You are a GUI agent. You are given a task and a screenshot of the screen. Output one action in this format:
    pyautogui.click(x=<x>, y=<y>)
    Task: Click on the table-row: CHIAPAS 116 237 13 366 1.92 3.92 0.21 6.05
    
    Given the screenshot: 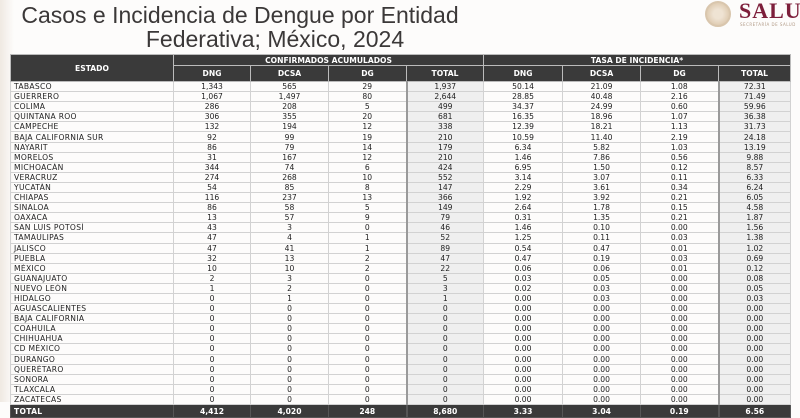 What is the action you would take?
    pyautogui.click(x=401, y=198)
    